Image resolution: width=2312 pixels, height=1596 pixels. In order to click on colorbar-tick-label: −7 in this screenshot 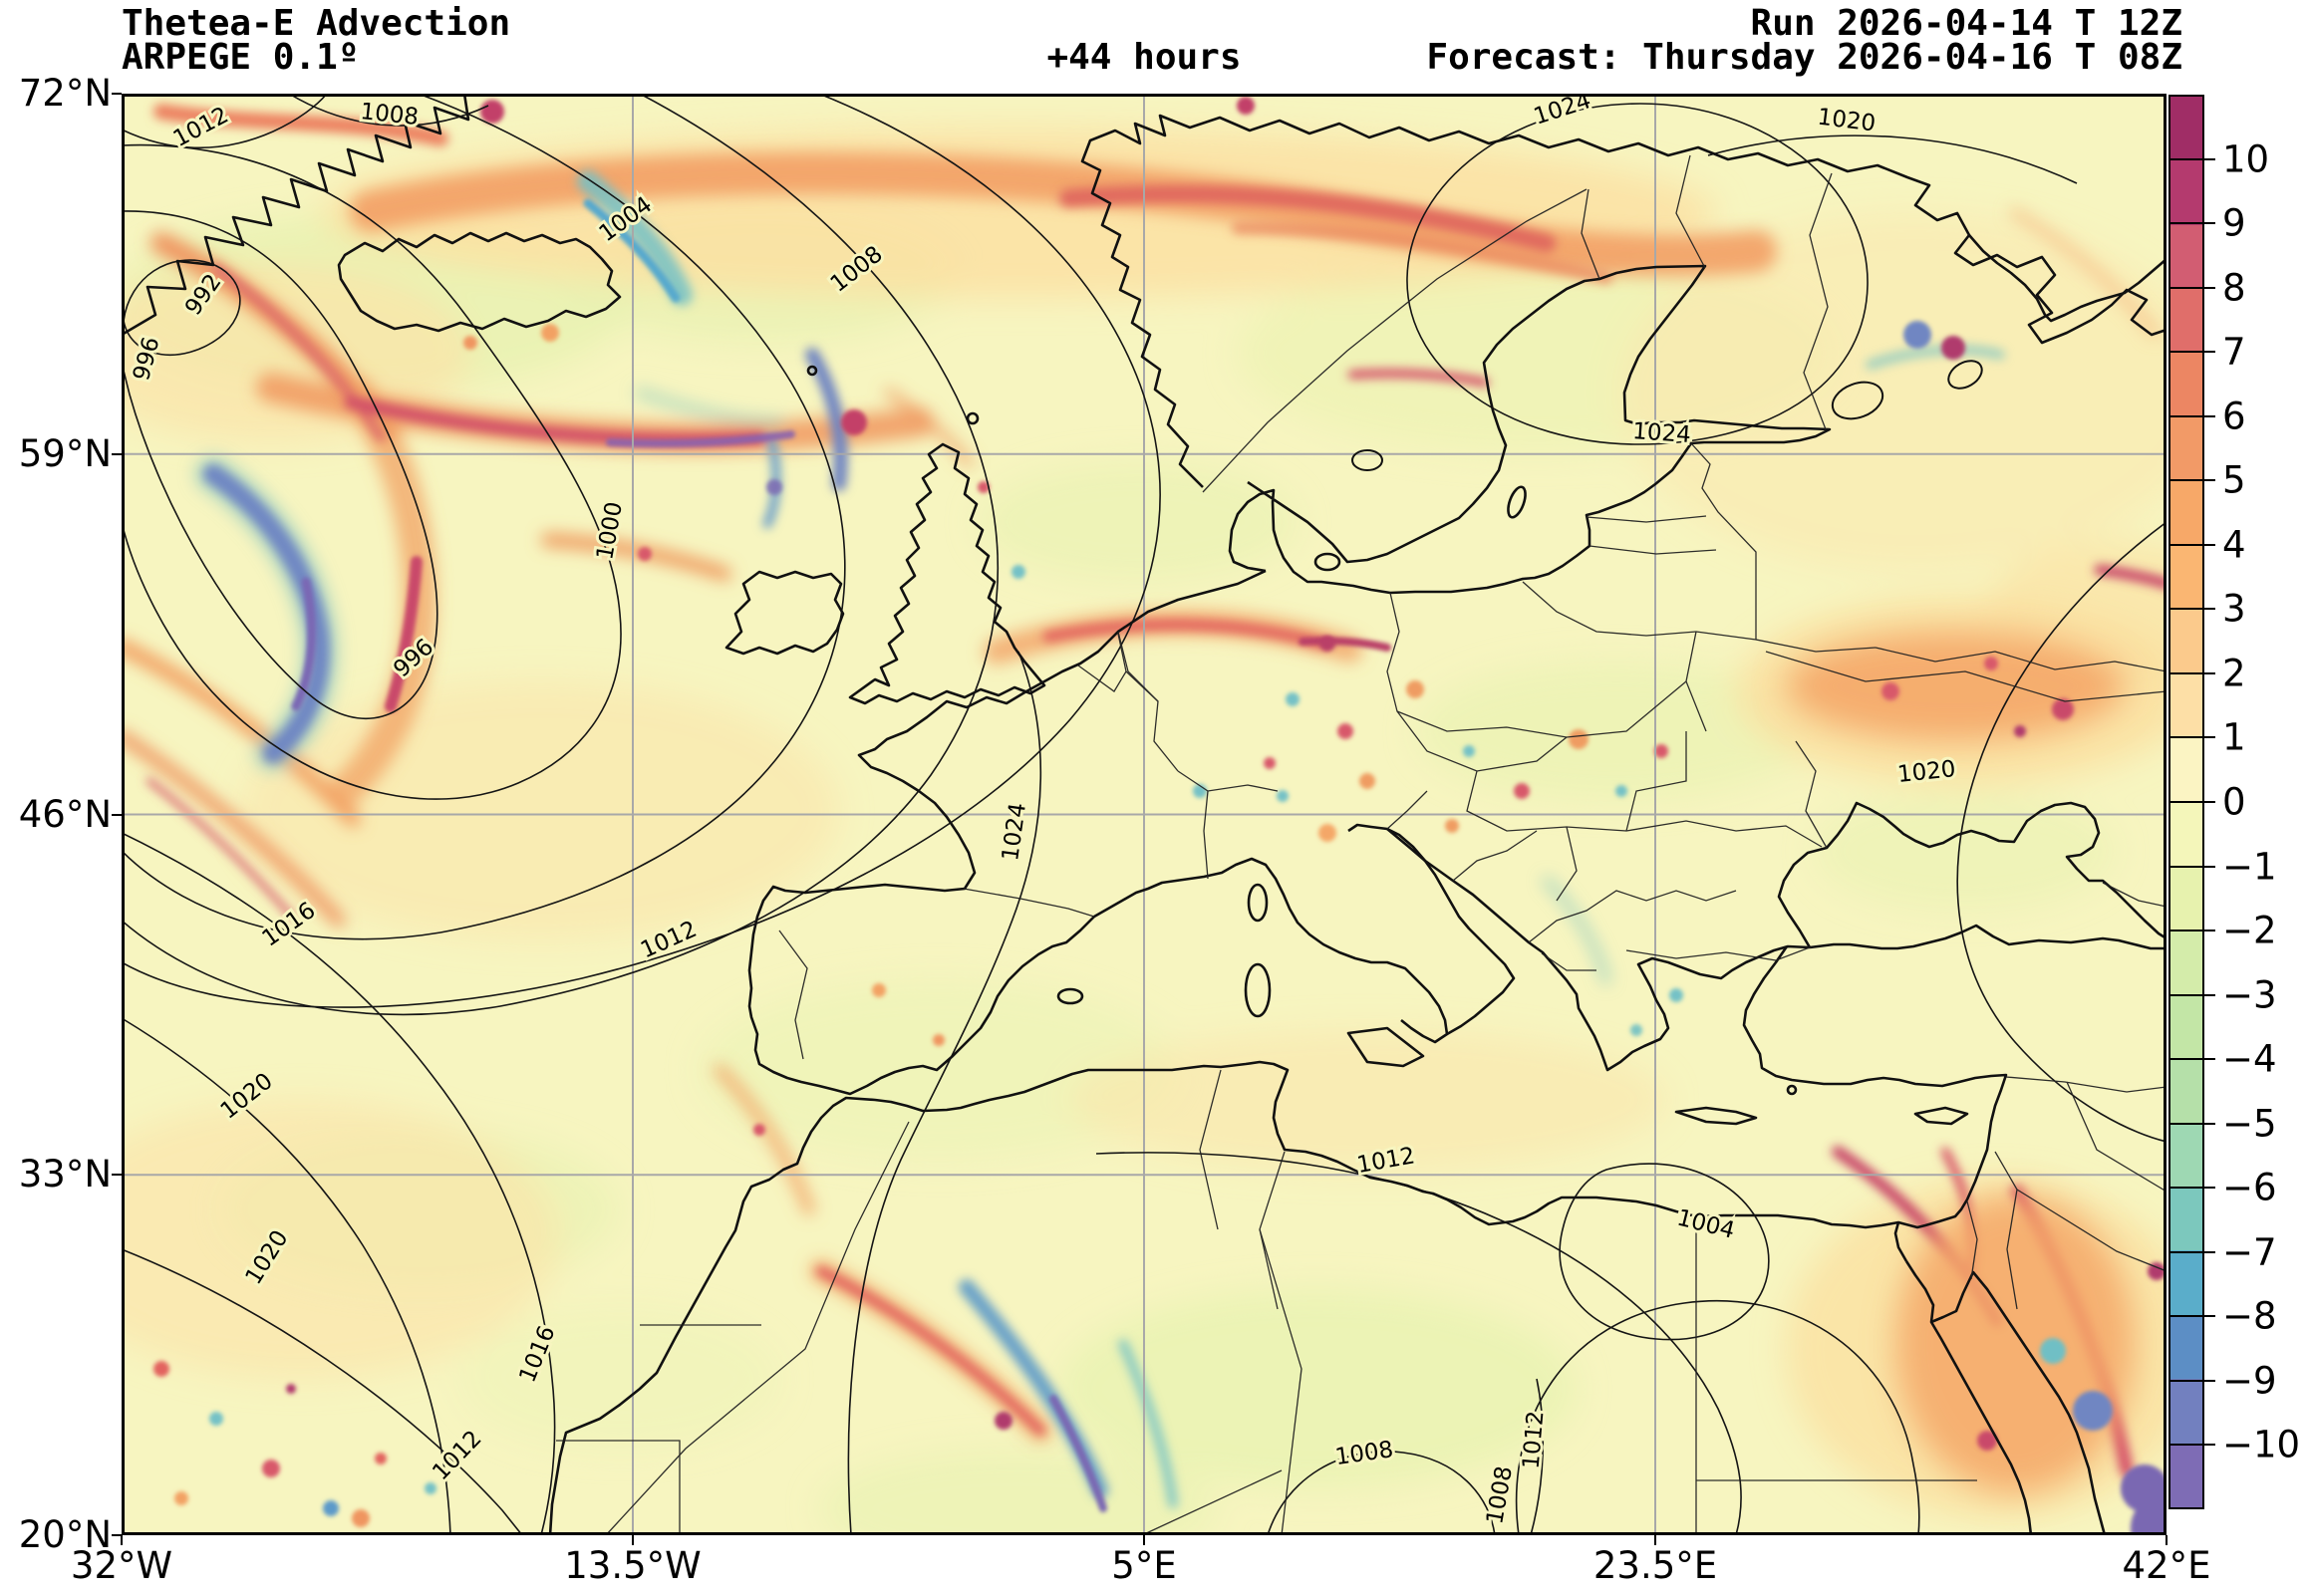, I will do `click(2249, 1252)`.